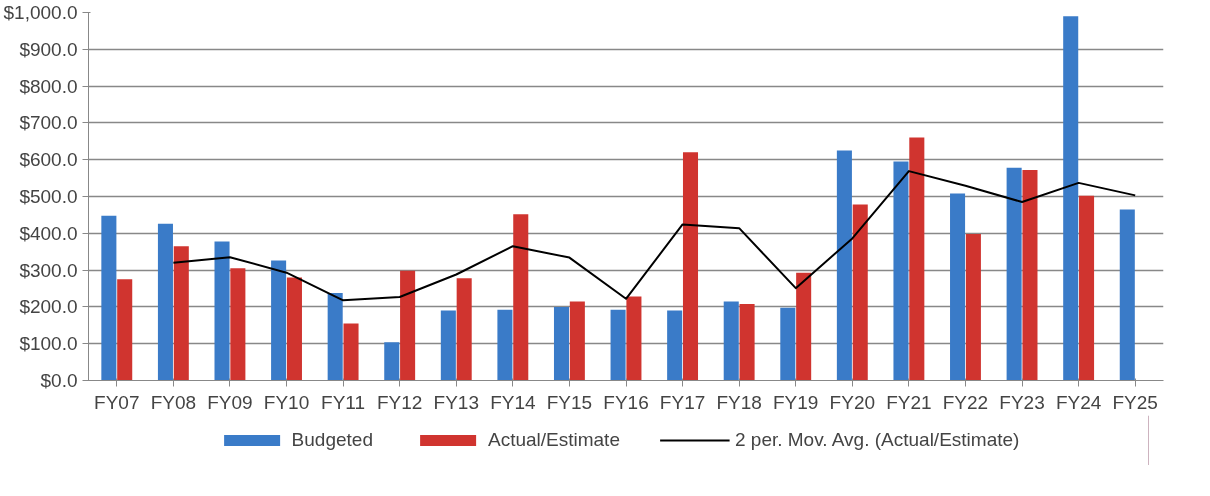 The height and width of the screenshot is (496, 1210). I want to click on y-tick-label: $700.0, so click(48, 123).